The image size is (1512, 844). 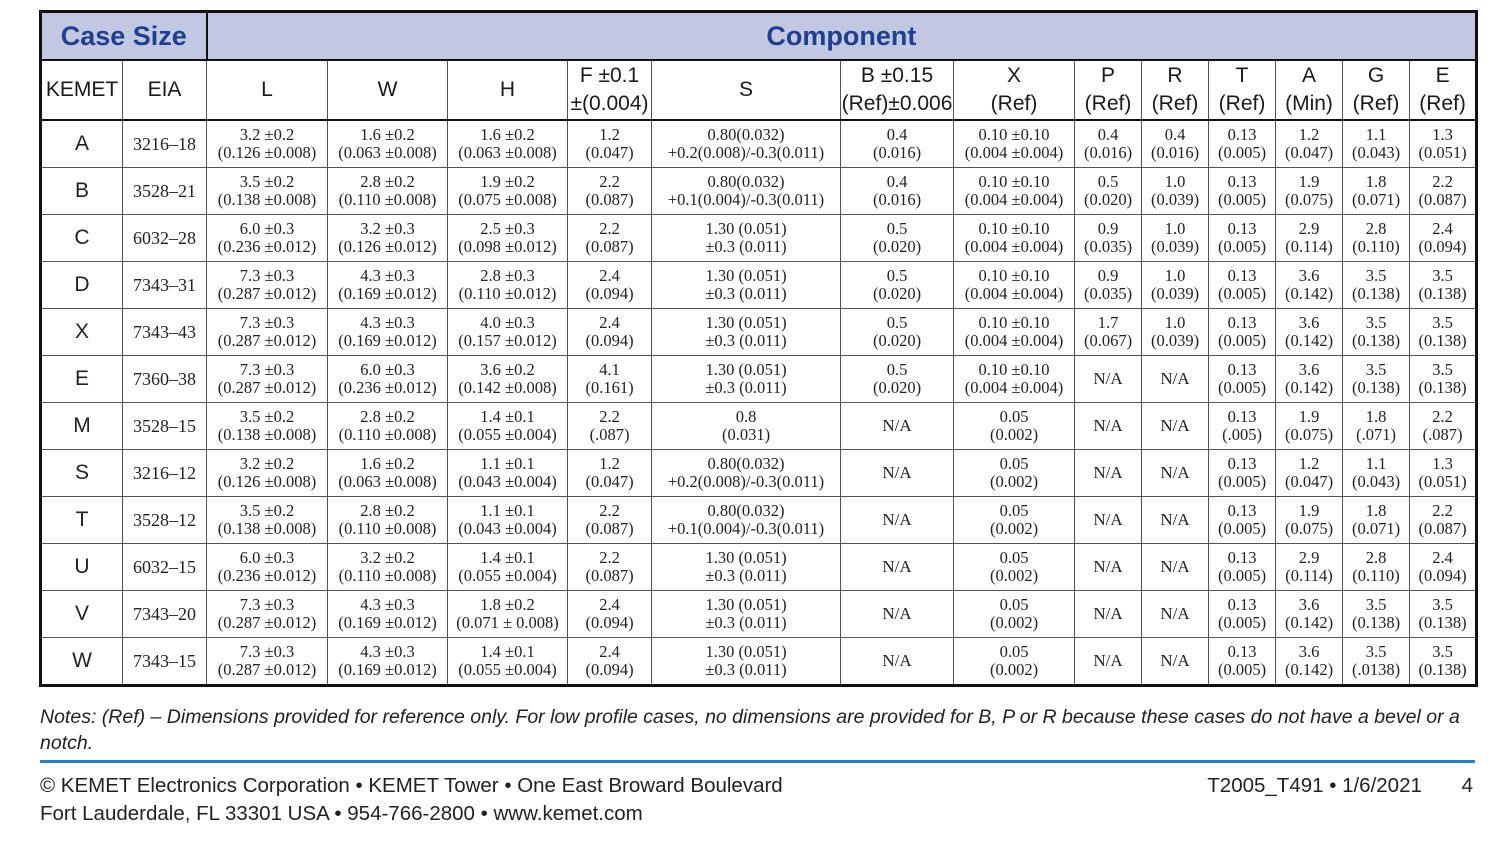 I want to click on table-cell: 2.4 (0.094), so click(x=610, y=661).